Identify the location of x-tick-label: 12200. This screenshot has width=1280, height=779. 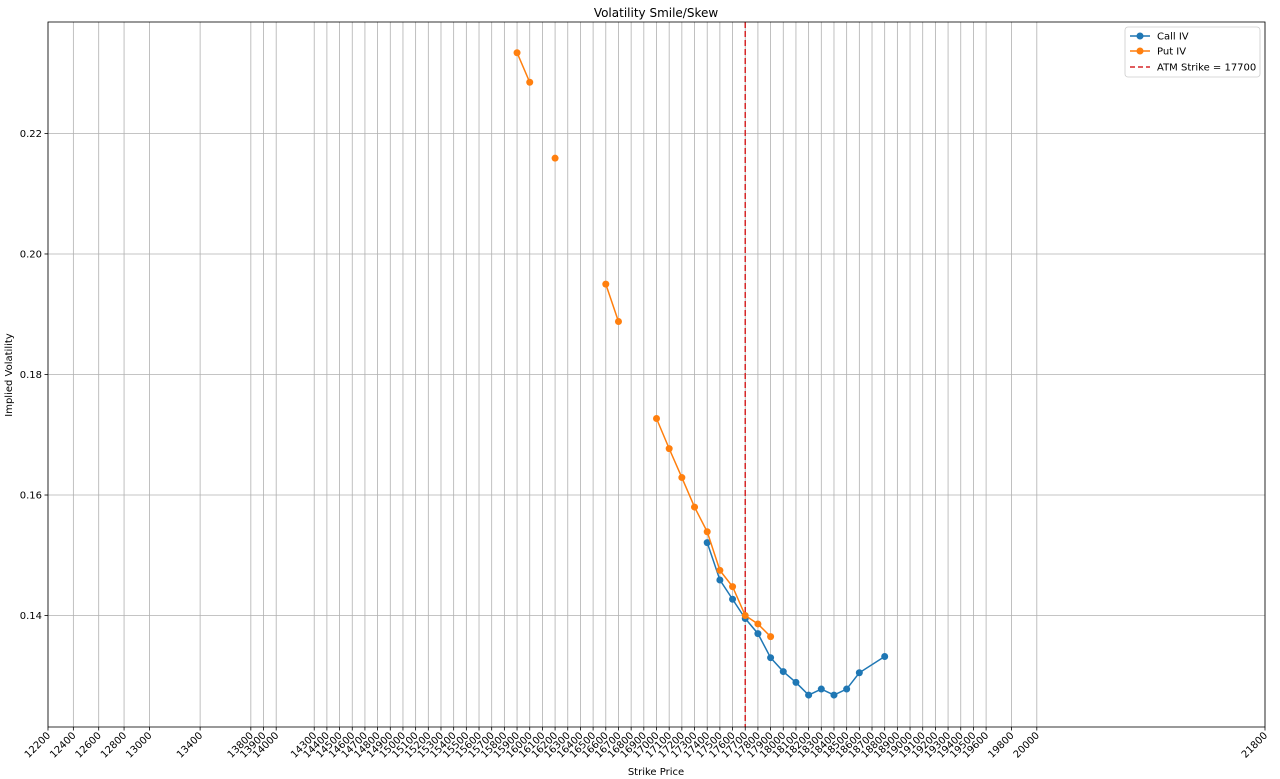
(38, 745).